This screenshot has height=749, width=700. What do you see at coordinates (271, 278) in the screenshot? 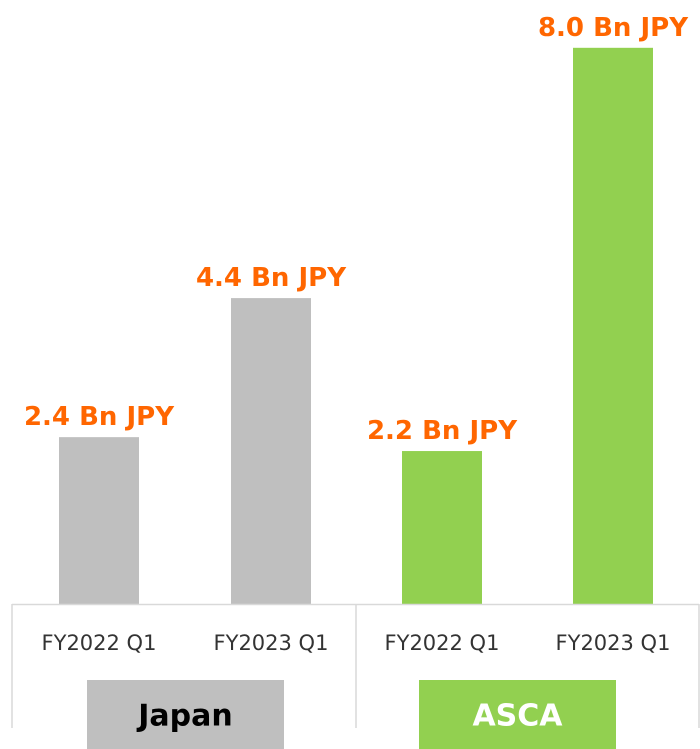
I see `data-label-japan-fy2023-q1: 4.4 Bn JPY` at bounding box center [271, 278].